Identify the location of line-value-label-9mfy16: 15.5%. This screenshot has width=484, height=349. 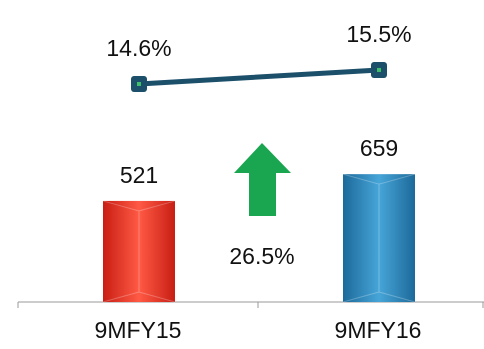
(378, 34).